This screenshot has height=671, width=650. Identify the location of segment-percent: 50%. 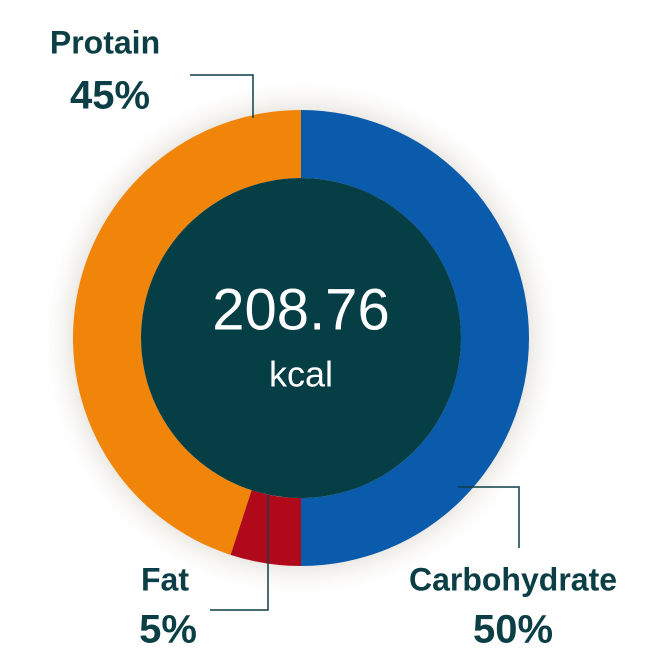
(513, 630).